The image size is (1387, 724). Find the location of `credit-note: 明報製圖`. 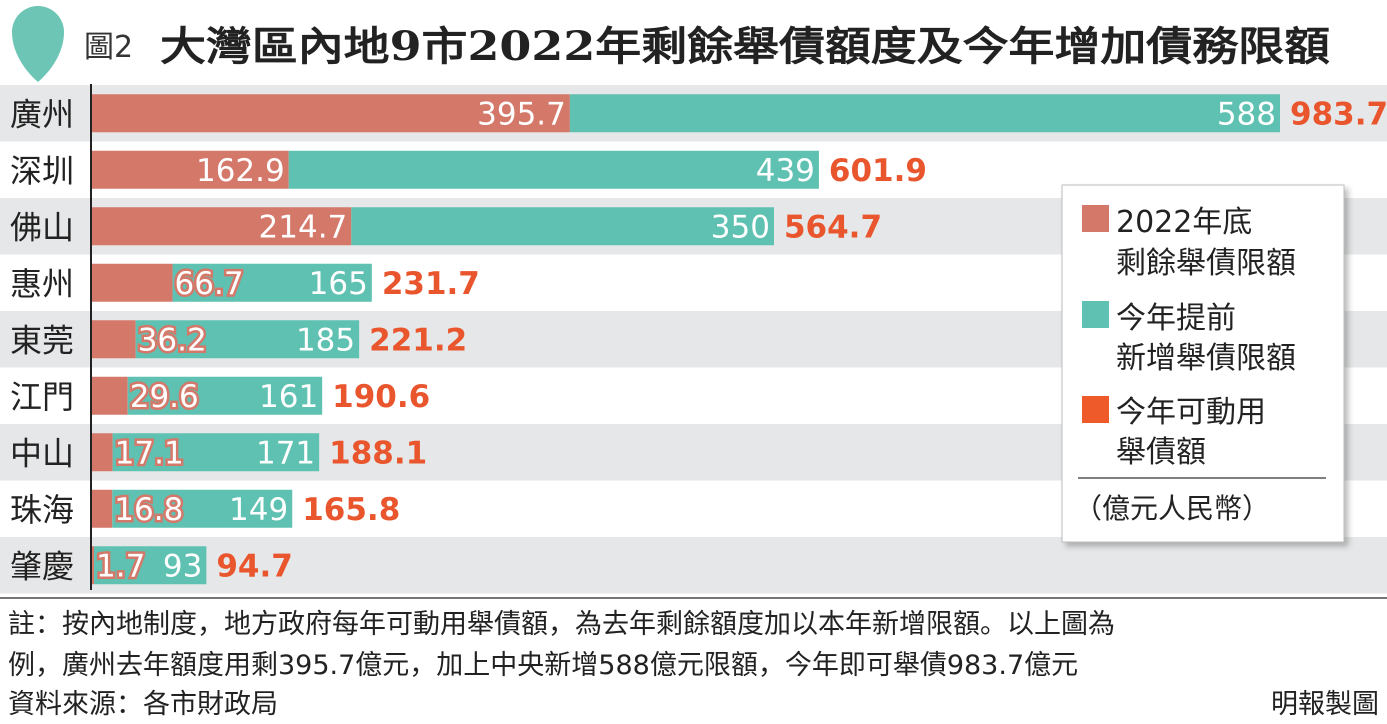

credit-note: 明報製圖 is located at coordinates (1325, 704).